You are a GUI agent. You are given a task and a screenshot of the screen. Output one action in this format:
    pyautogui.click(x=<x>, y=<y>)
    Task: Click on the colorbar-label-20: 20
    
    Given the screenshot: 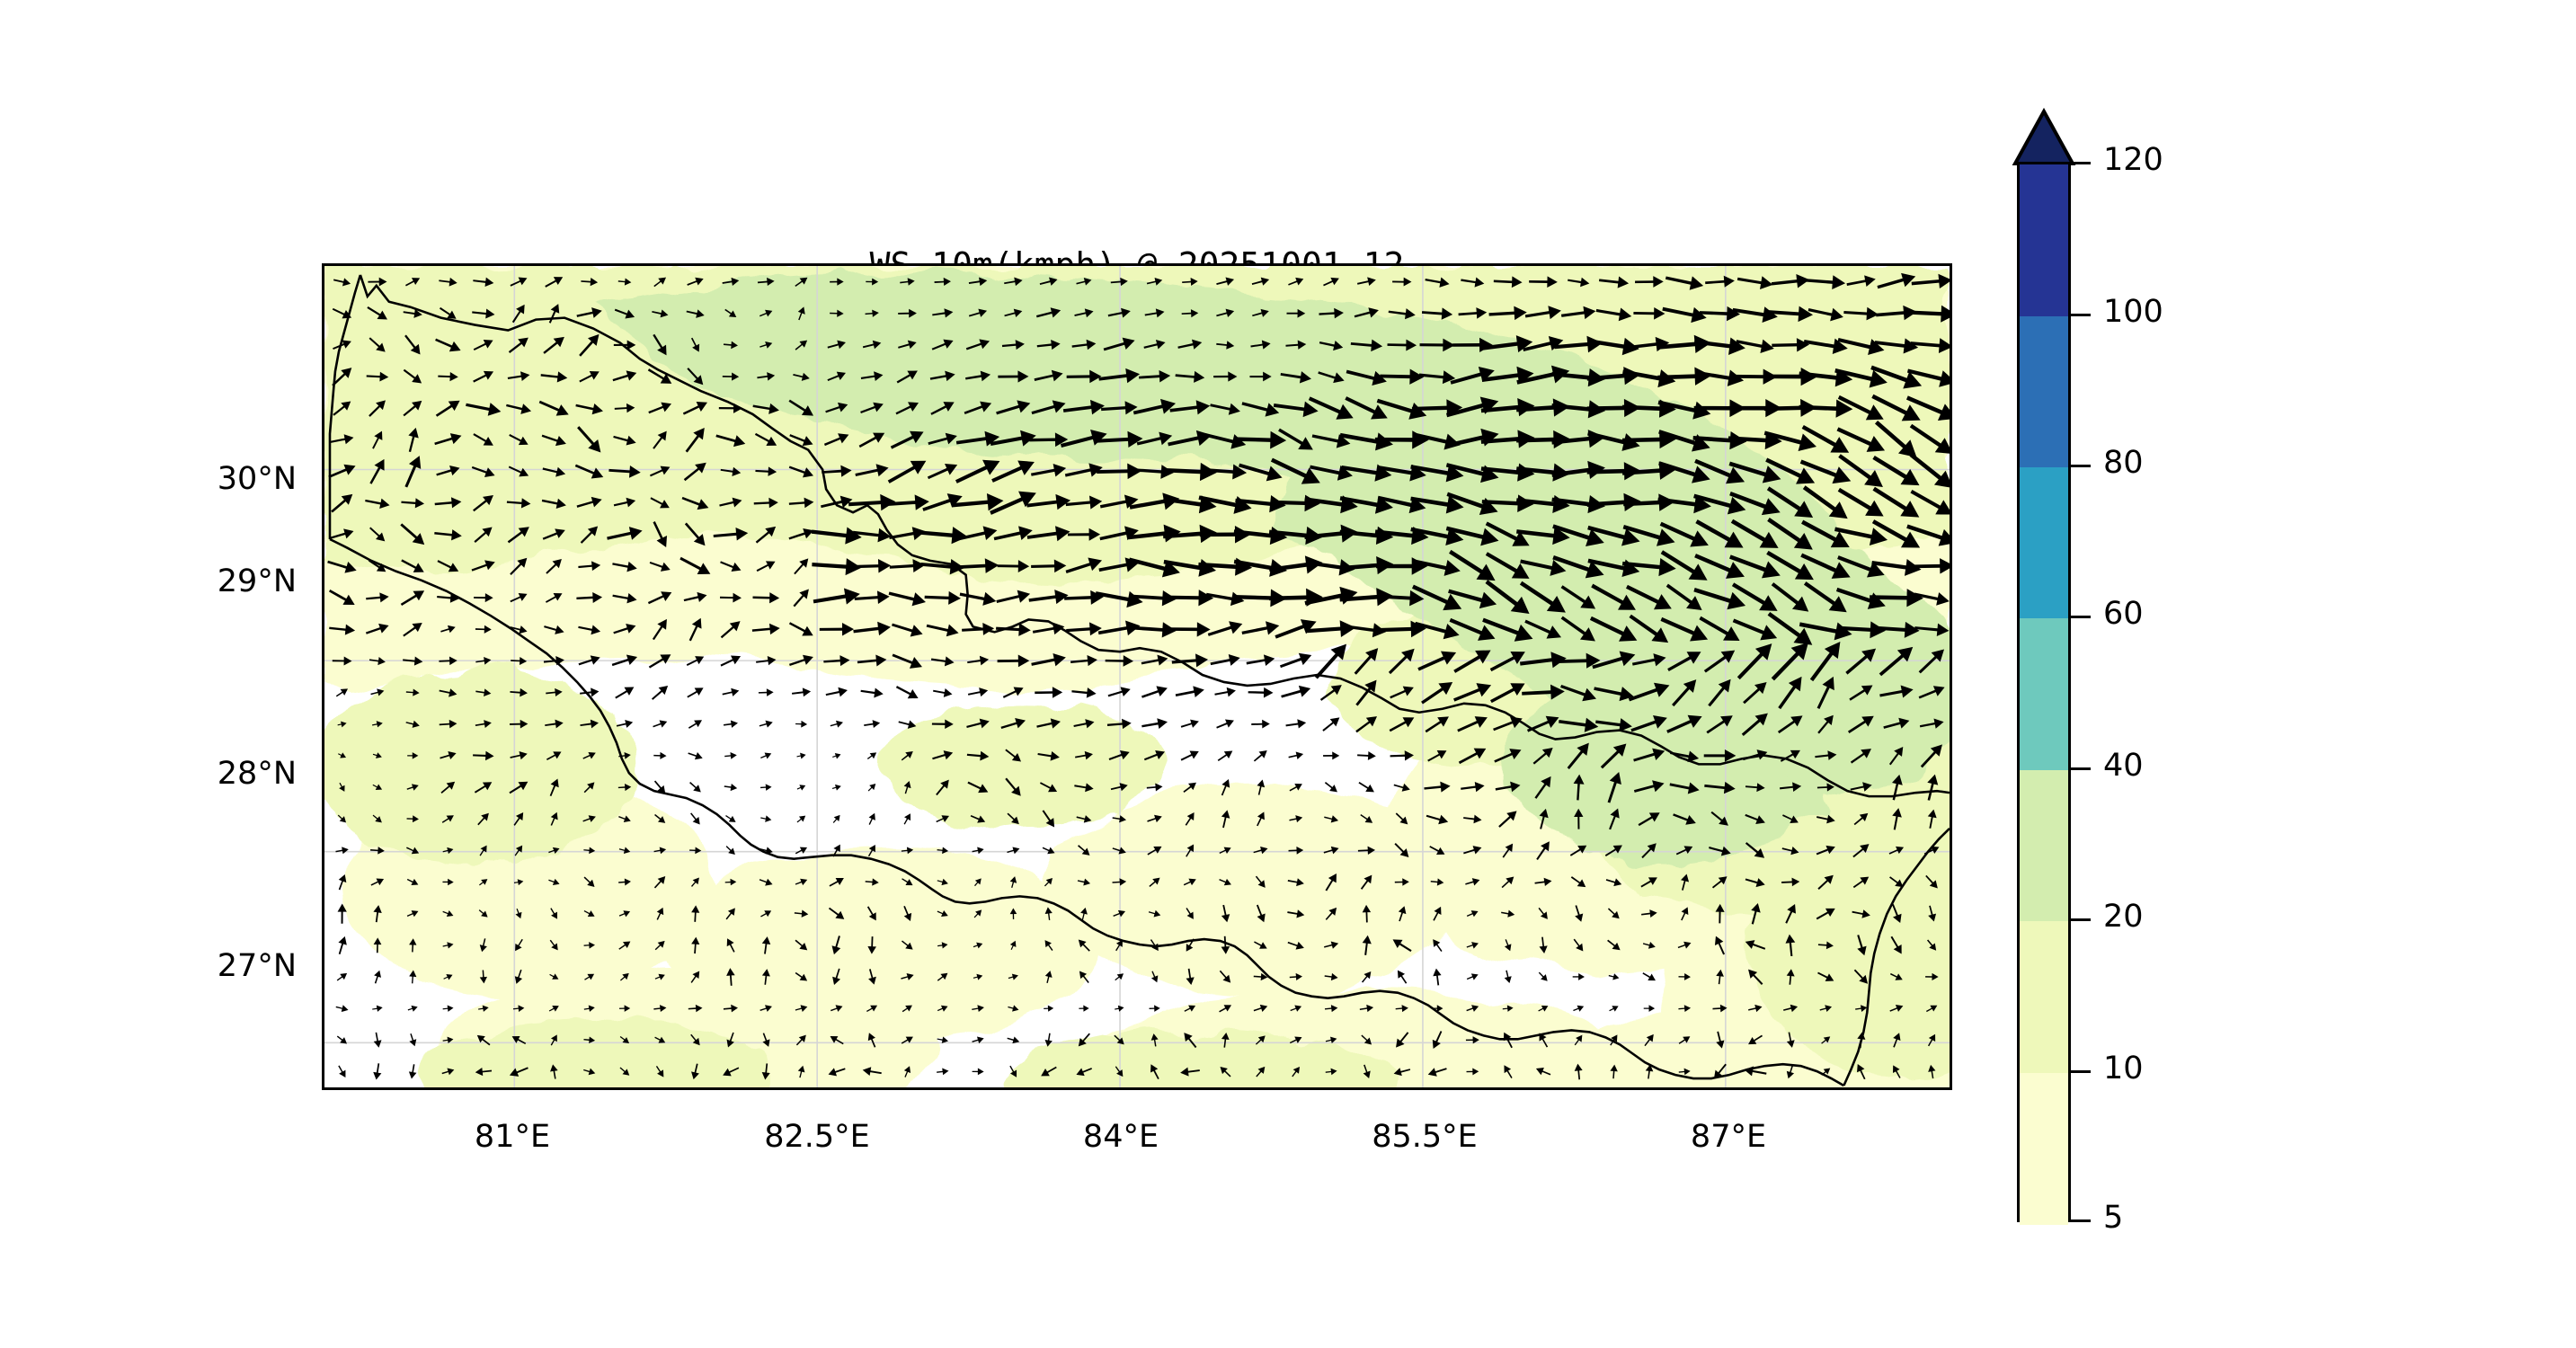 What is the action you would take?
    pyautogui.click(x=2123, y=917)
    